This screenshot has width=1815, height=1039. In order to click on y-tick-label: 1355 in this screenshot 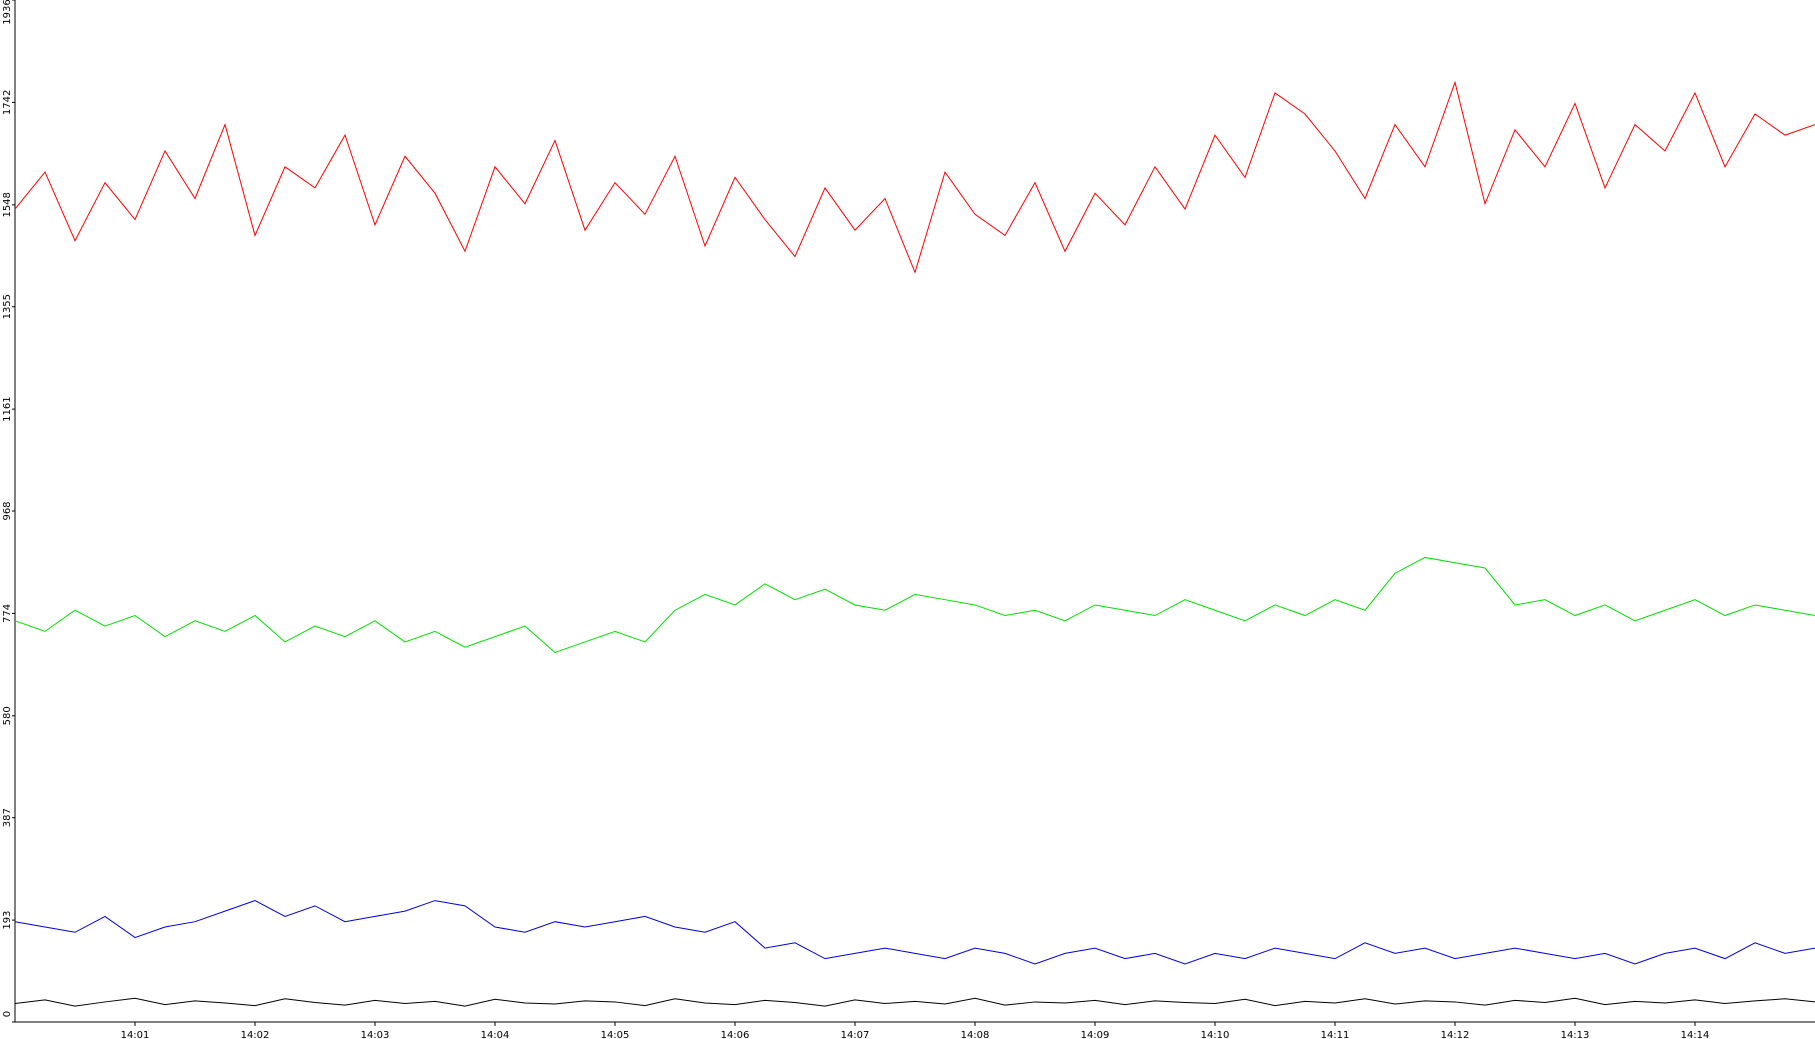, I will do `click(7, 306)`.